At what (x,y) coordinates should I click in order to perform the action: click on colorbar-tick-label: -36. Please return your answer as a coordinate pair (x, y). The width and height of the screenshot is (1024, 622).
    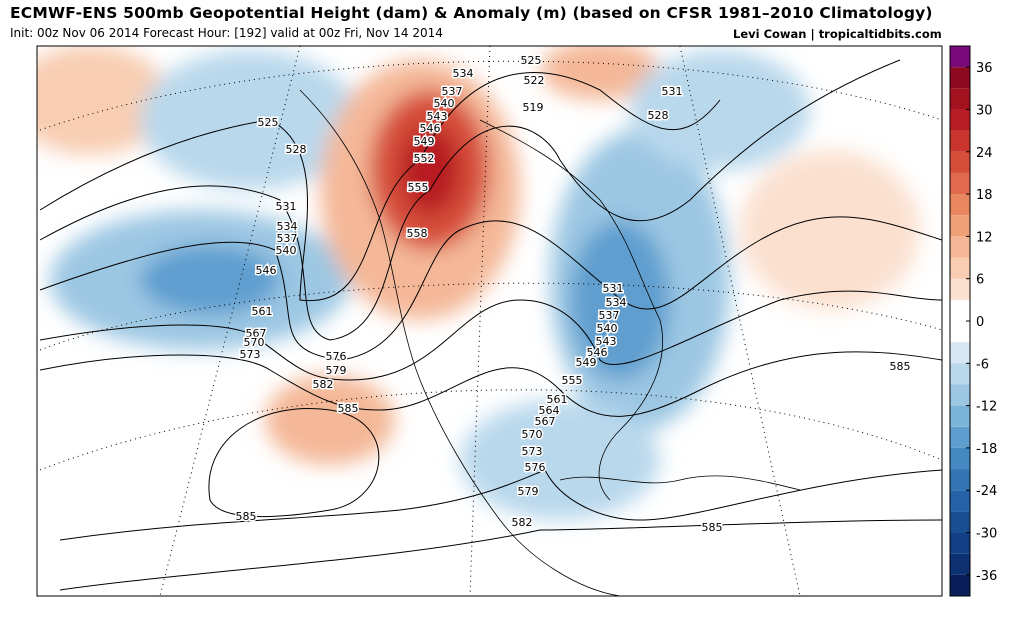
    Looking at the image, I should click on (986, 576).